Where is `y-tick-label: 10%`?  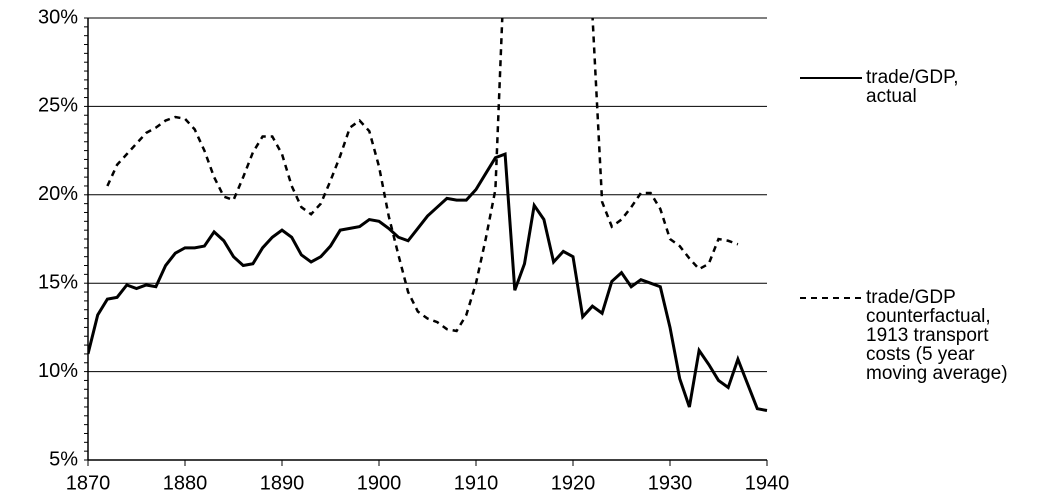
y-tick-label: 10% is located at coordinates (58, 371).